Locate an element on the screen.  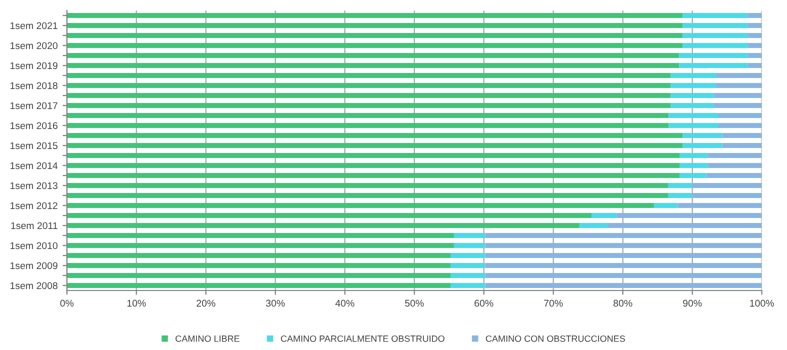
legend-label: CAMINO PARCIALMENTE OBSTRUIDO is located at coordinates (362, 338).